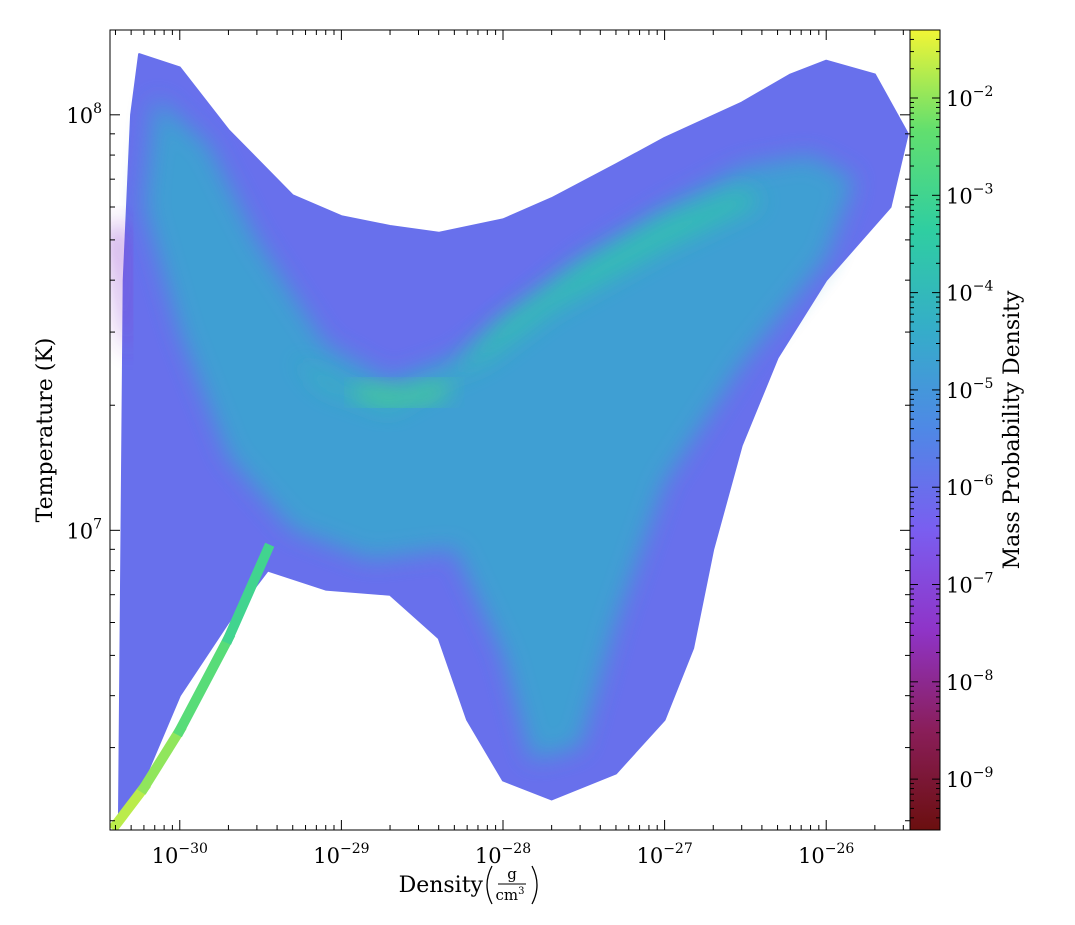 This screenshot has height=925, width=1075. What do you see at coordinates (512, 874) in the screenshot?
I see `unit-numerator: g` at bounding box center [512, 874].